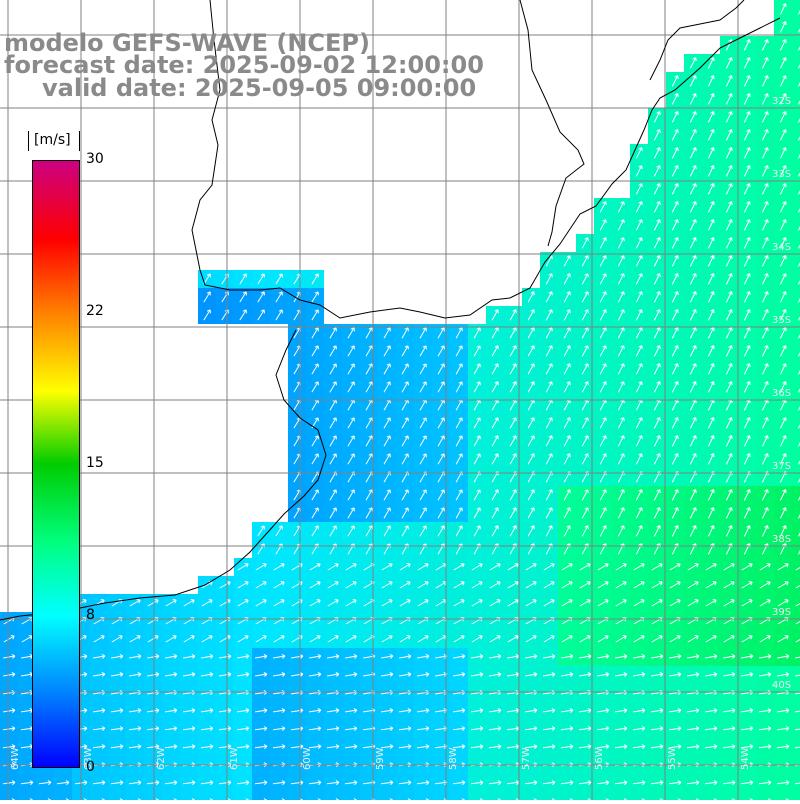 The width and height of the screenshot is (800, 804). Describe the element at coordinates (380, 758) in the screenshot. I see `lon-label: 59W` at that location.